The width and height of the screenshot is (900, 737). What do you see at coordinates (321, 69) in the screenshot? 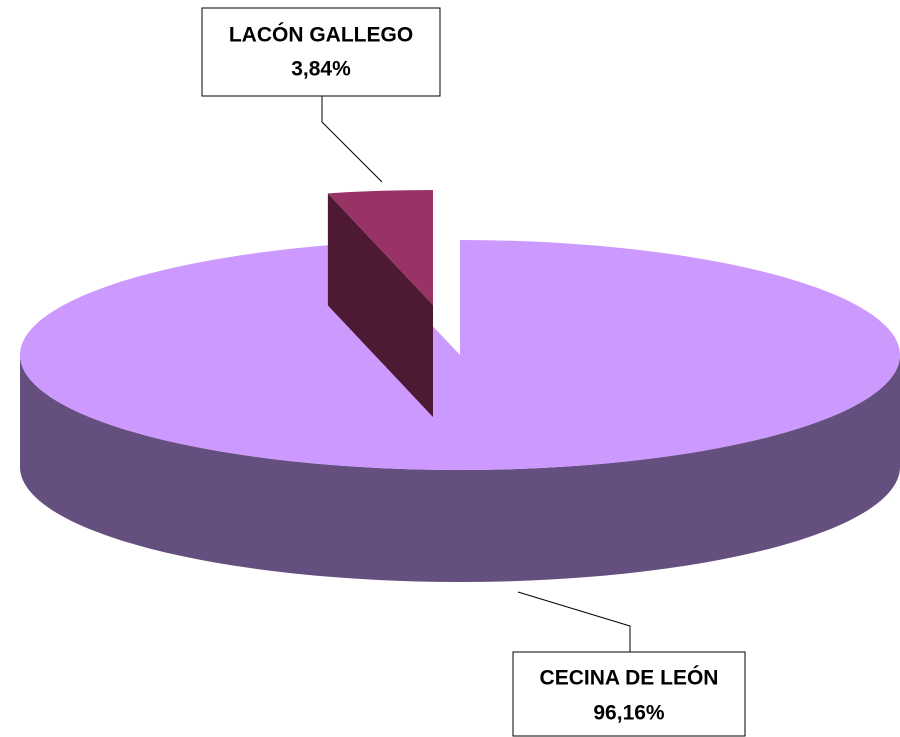
I see `slice-value-label: 3,84%` at bounding box center [321, 69].